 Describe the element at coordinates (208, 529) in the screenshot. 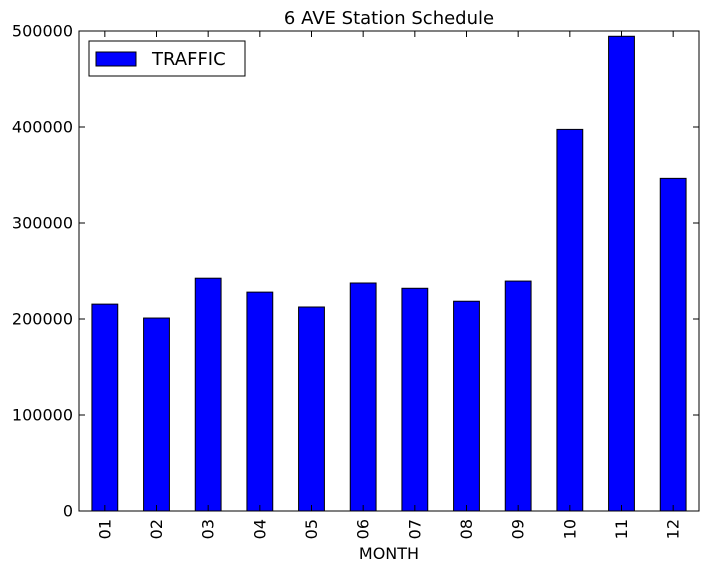

I see `x-tick-label: 03` at that location.